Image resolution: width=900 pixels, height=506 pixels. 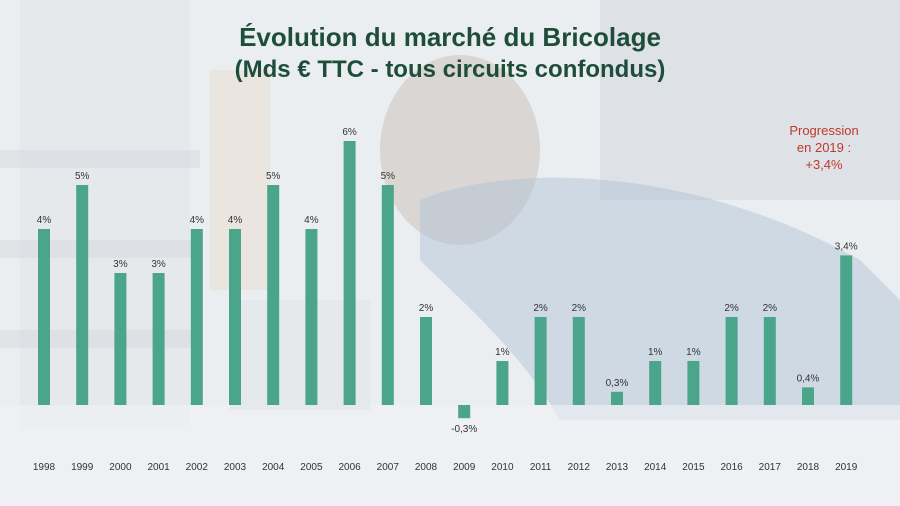 What do you see at coordinates (450, 69) in the screenshot?
I see `chart-subtitle: (Mds € TTC - tous circuits confondus)` at bounding box center [450, 69].